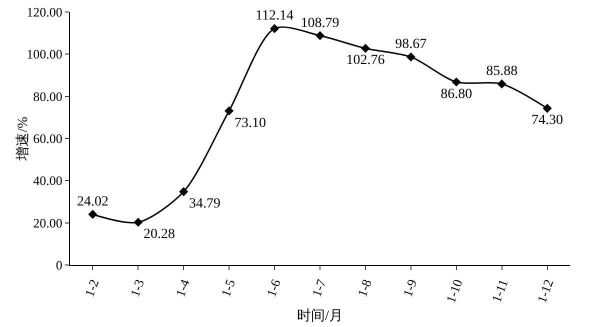 Image resolution: width=600 pixels, height=327 pixels. I want to click on text: 73.10, so click(250, 123).